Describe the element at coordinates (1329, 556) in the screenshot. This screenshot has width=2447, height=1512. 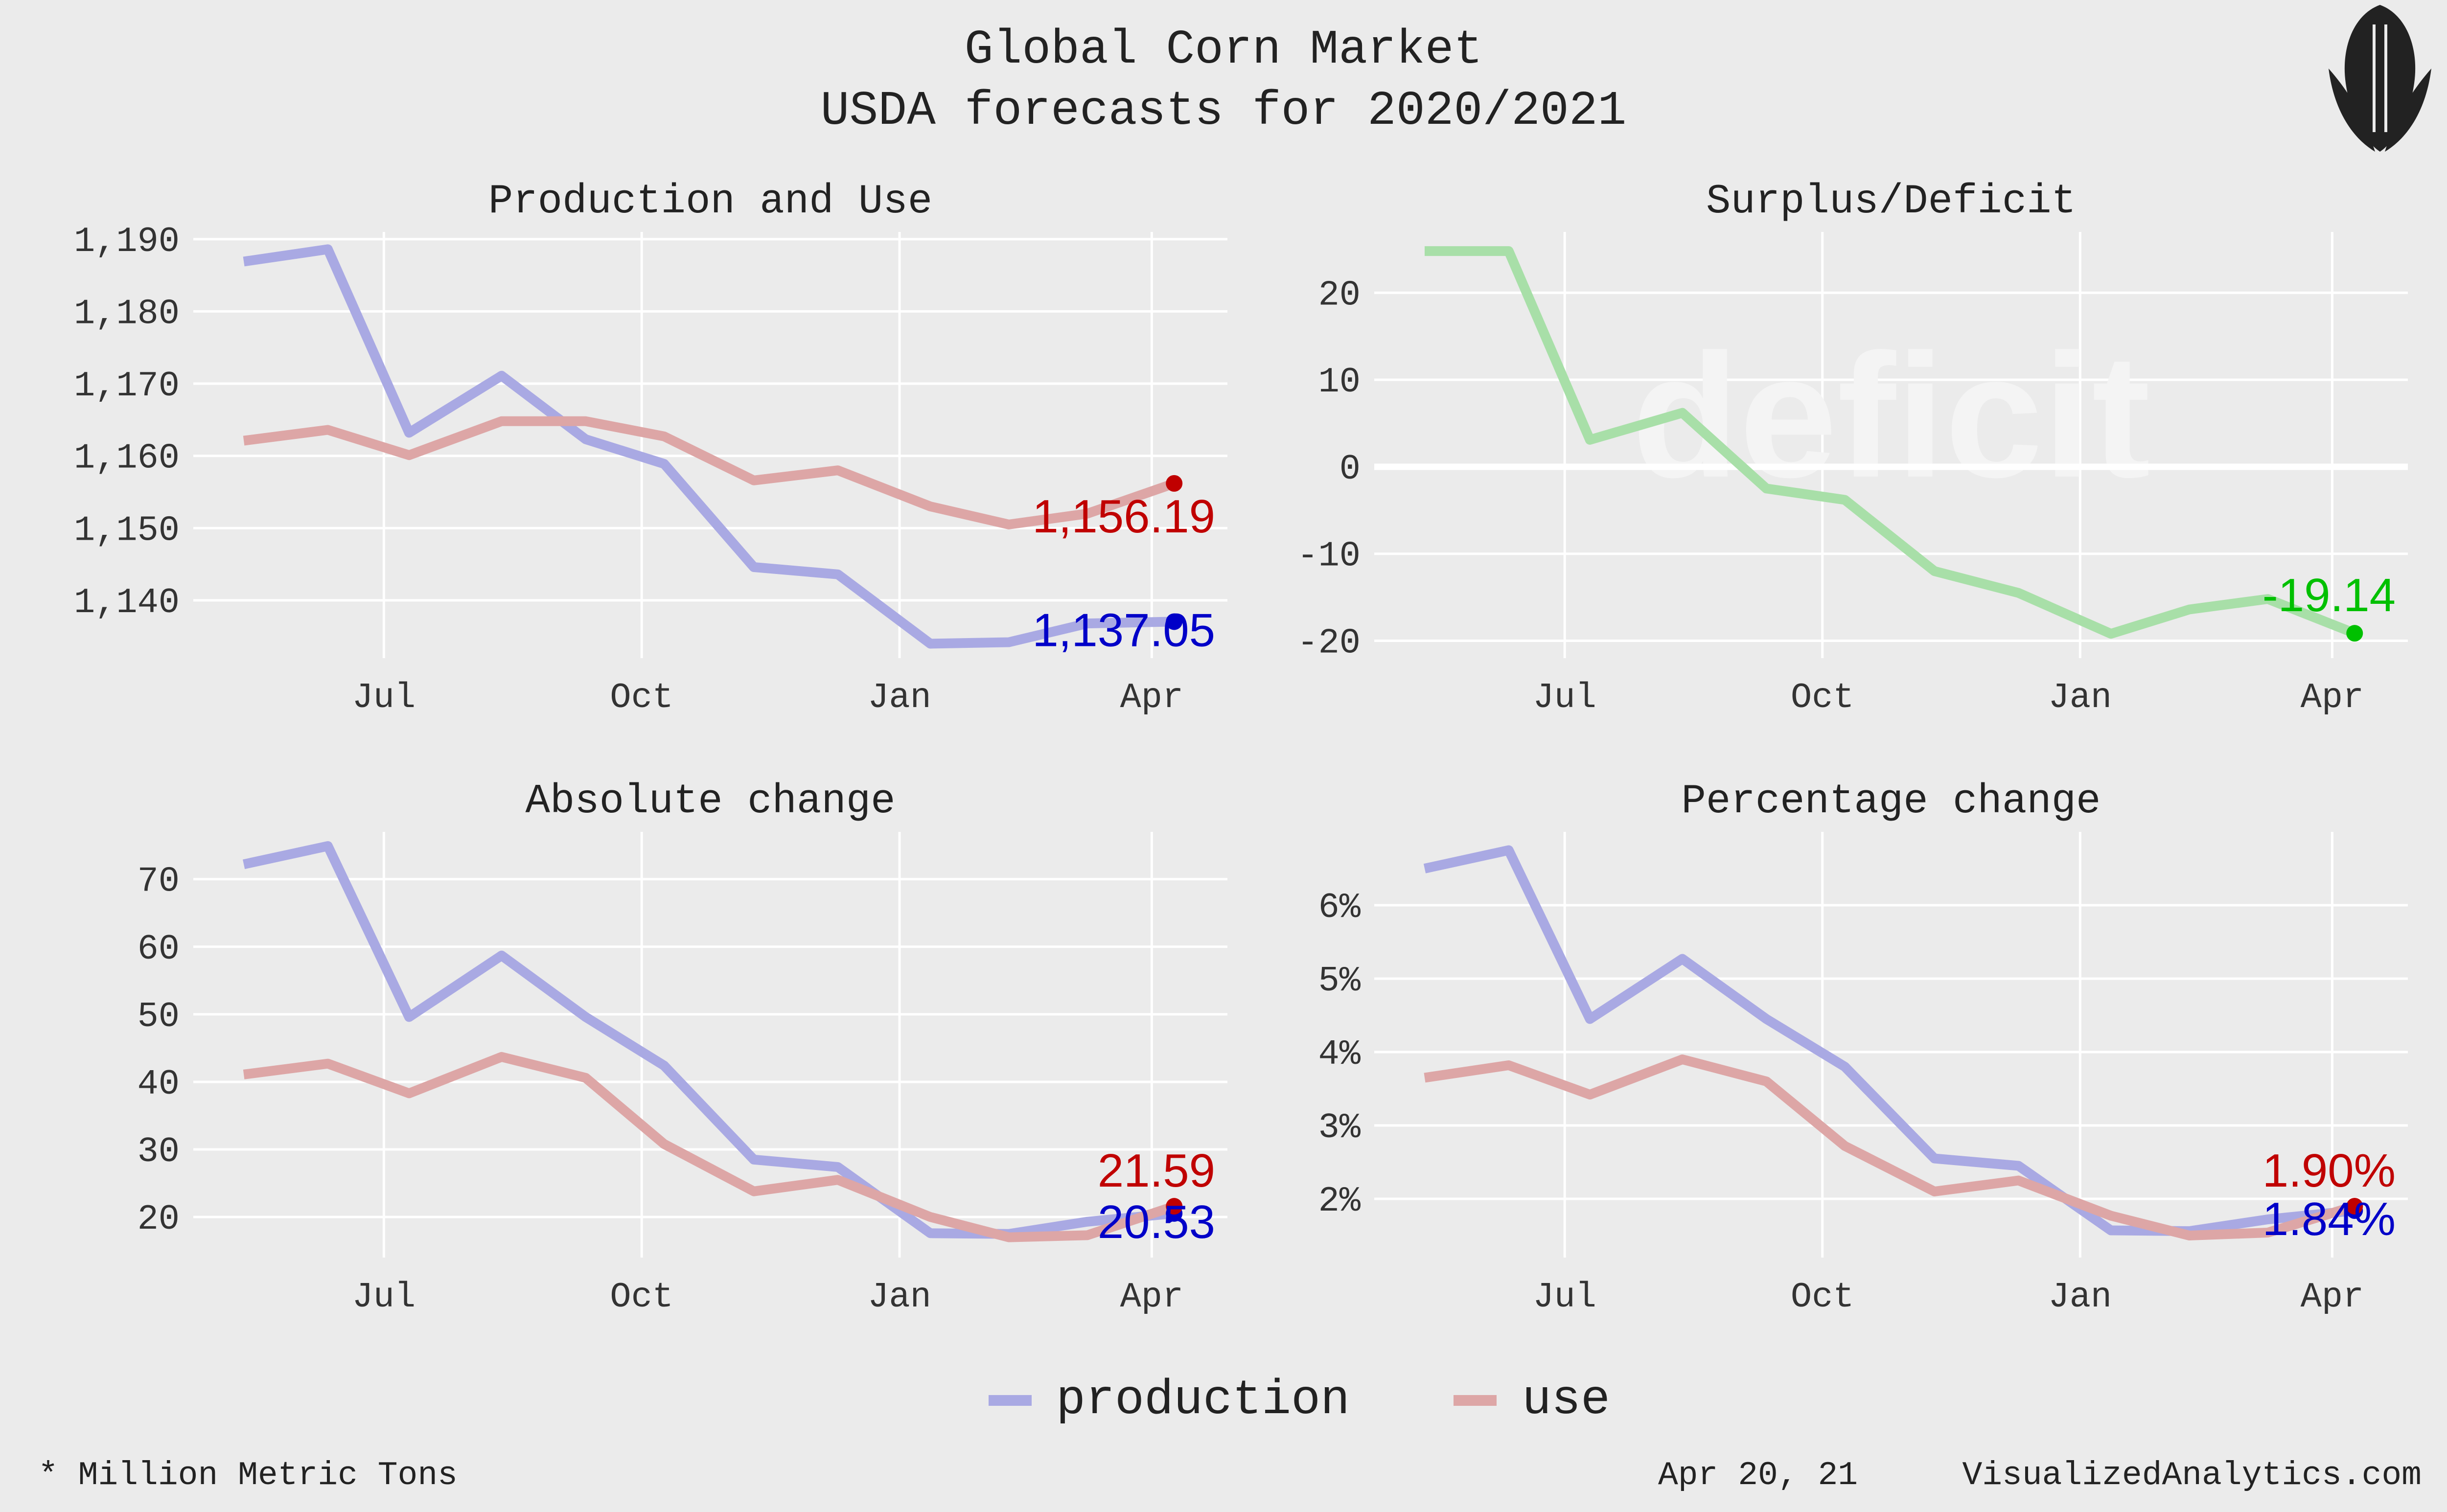
I see `y-tick-label: -10` at that location.